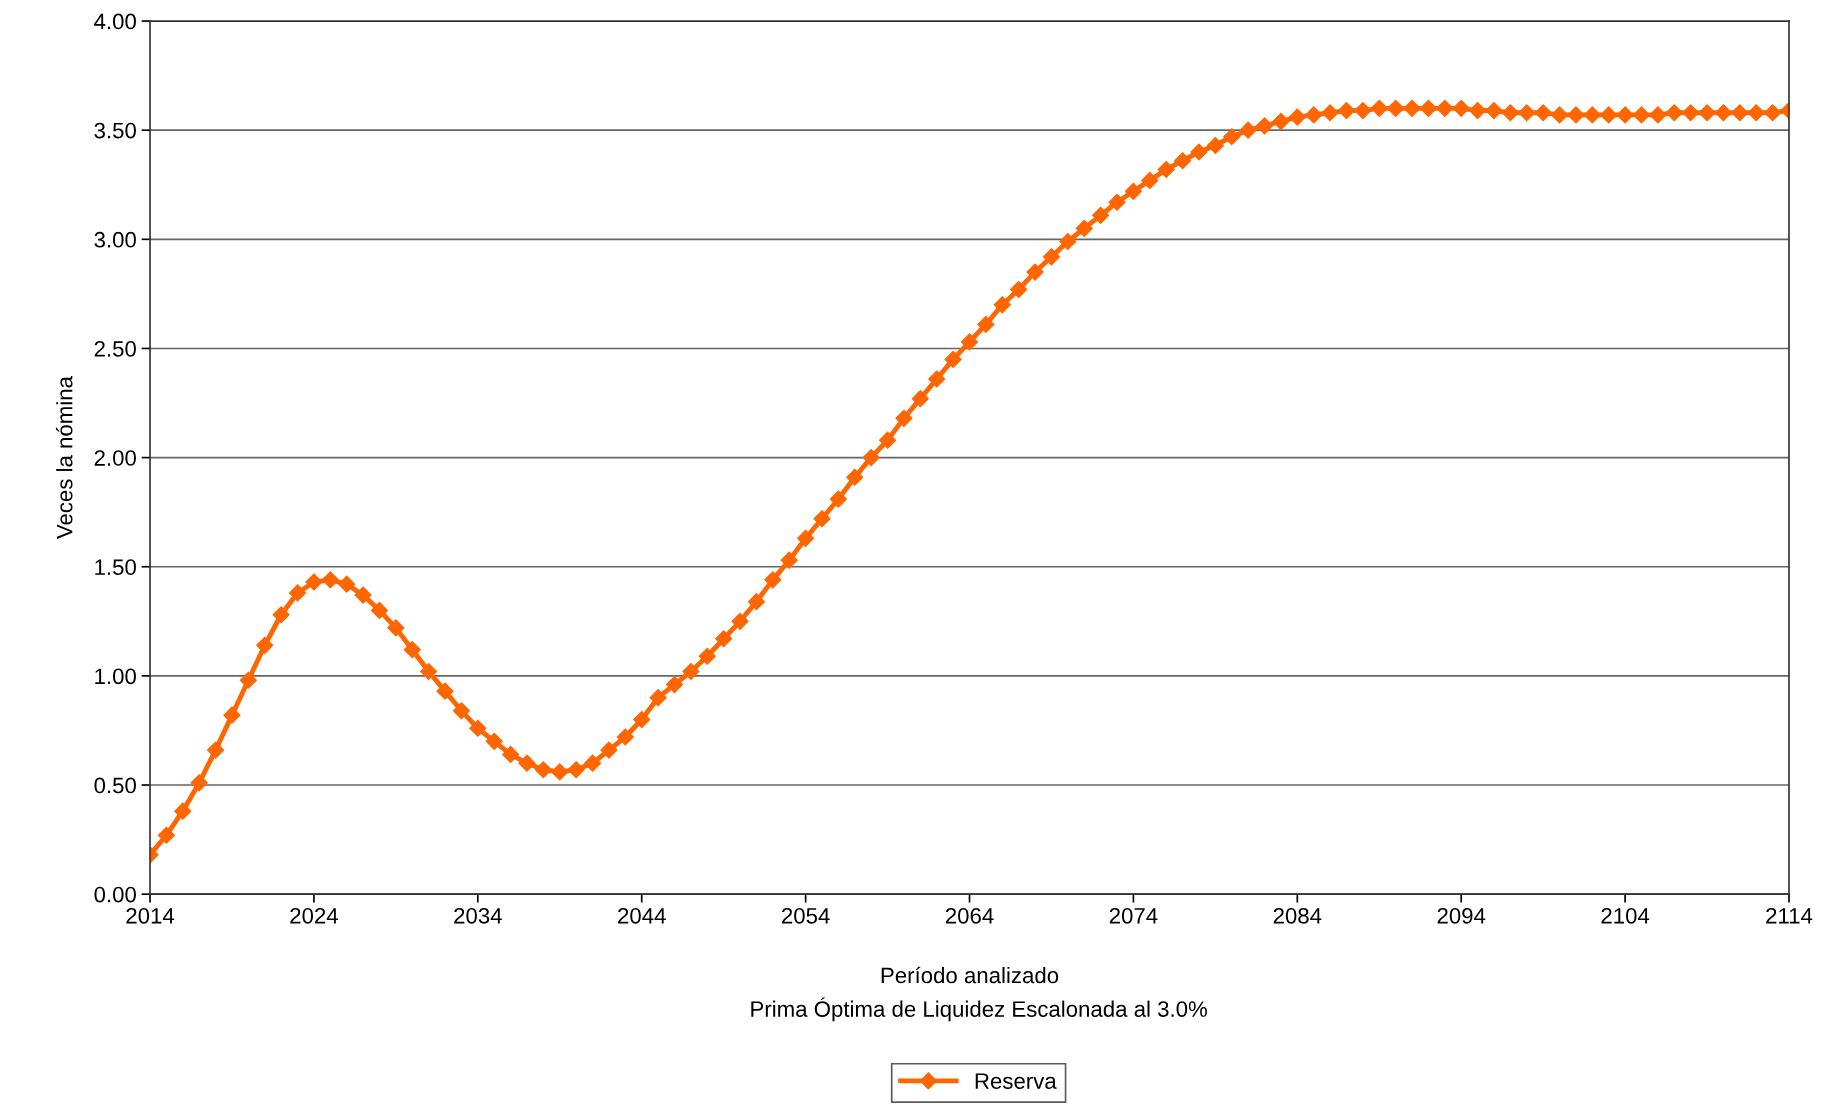  Describe the element at coordinates (115, 239) in the screenshot. I see `y-tick-label: 3.00` at that location.